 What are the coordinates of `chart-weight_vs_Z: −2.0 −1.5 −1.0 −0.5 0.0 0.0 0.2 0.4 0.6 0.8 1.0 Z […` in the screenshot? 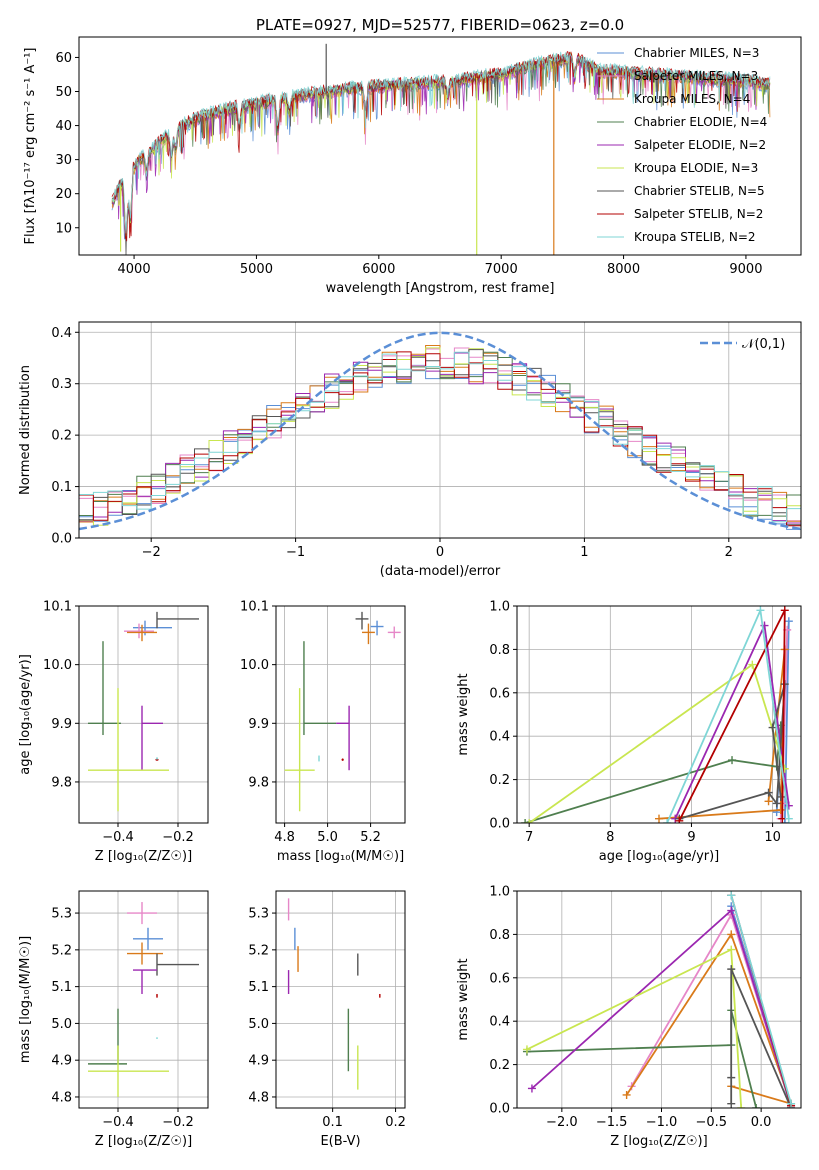 It's located at (629, 1017).